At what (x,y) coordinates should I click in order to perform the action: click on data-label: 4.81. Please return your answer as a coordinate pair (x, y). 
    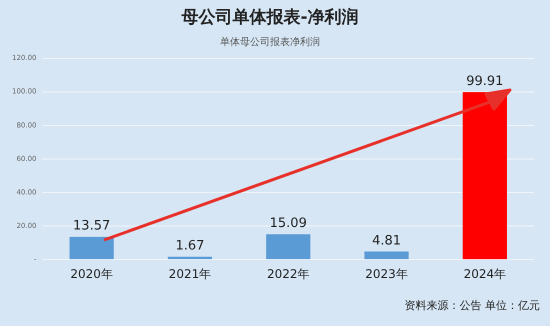
    Looking at the image, I should click on (387, 240).